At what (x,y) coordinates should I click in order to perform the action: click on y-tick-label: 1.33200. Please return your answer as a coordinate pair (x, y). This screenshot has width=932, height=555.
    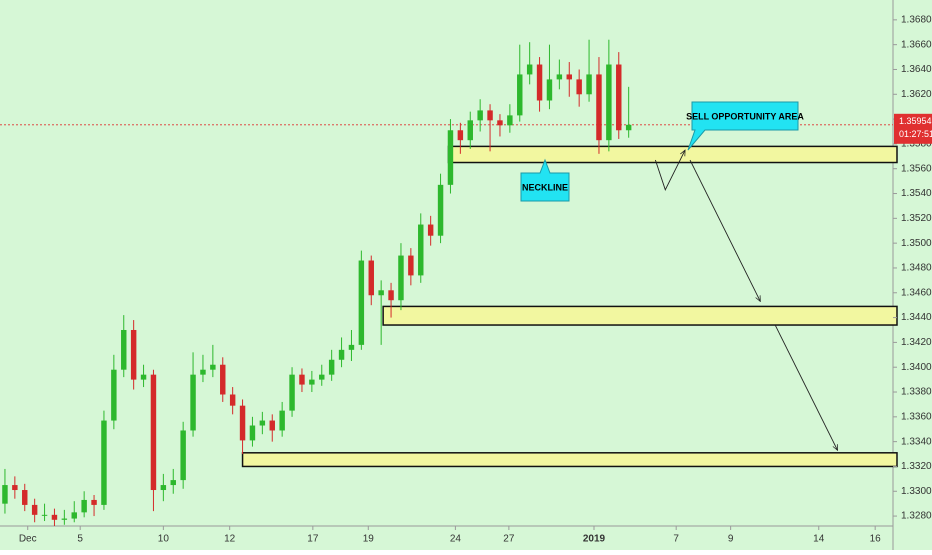
    Looking at the image, I should click on (916, 466).